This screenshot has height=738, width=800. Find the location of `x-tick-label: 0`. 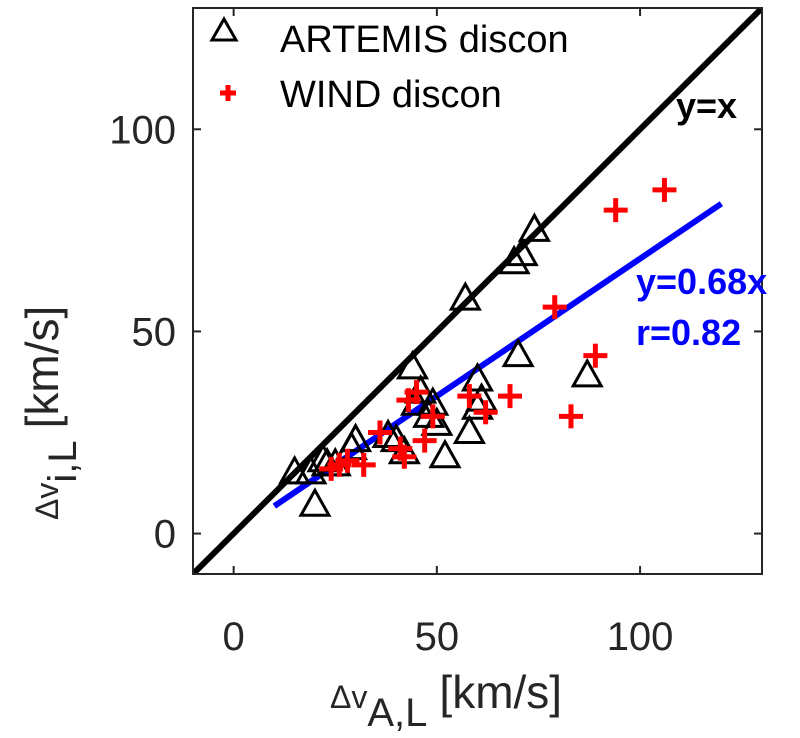

x-tick-label: 0 is located at coordinates (234, 637).